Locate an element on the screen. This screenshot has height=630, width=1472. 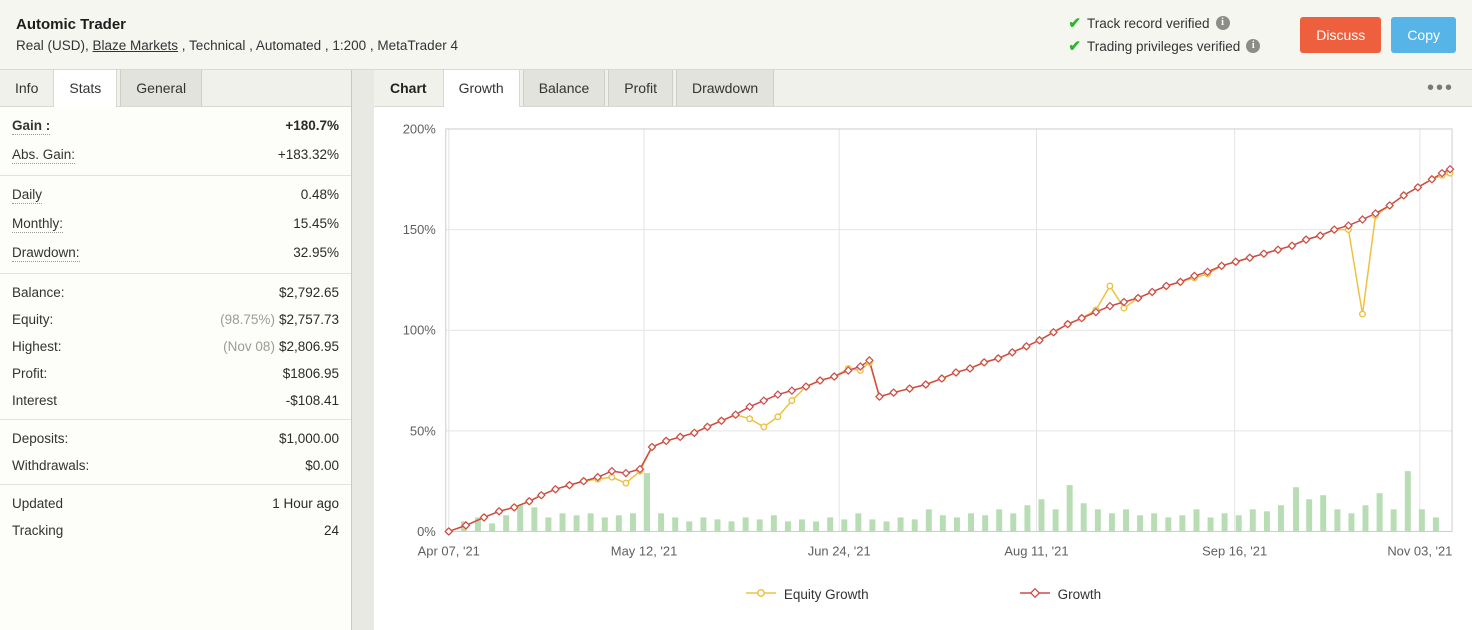
svg-text: 0% is located at coordinates (426, 531).